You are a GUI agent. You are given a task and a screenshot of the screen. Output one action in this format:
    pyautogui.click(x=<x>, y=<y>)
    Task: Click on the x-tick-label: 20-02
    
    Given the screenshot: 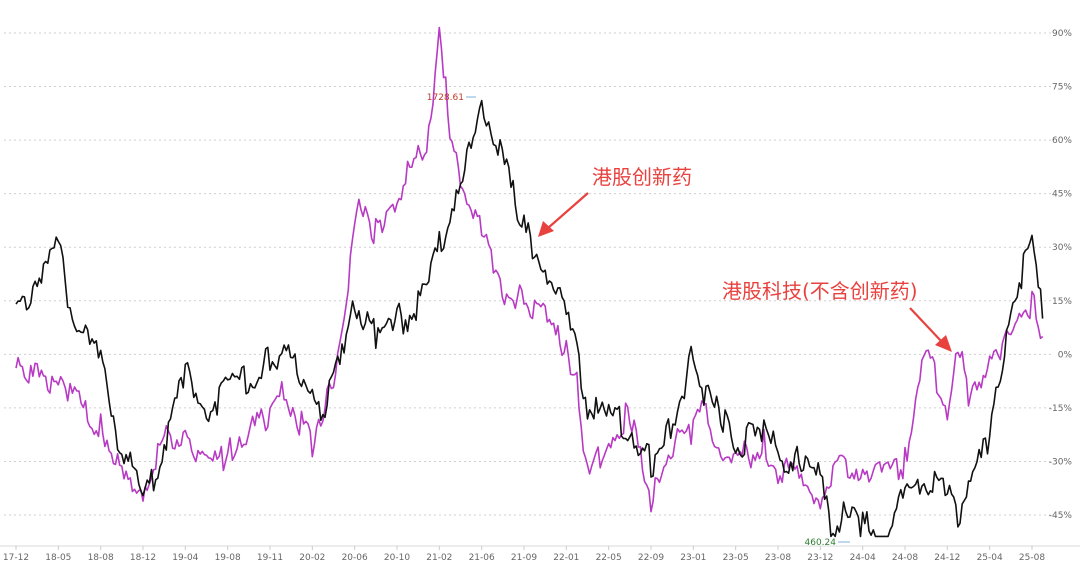 What is the action you would take?
    pyautogui.click(x=312, y=558)
    